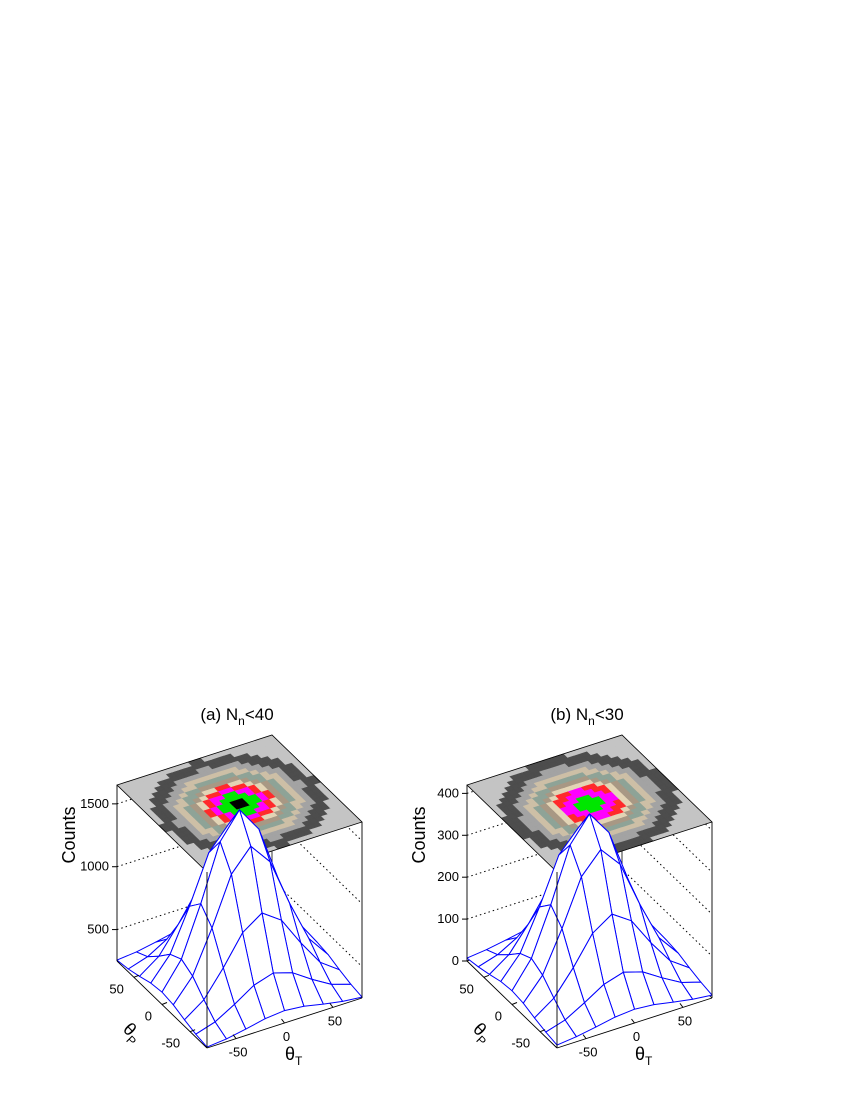 This screenshot has height=1105, width=850. What do you see at coordinates (448, 792) in the screenshot?
I see `z-tick-label: 400` at bounding box center [448, 792].